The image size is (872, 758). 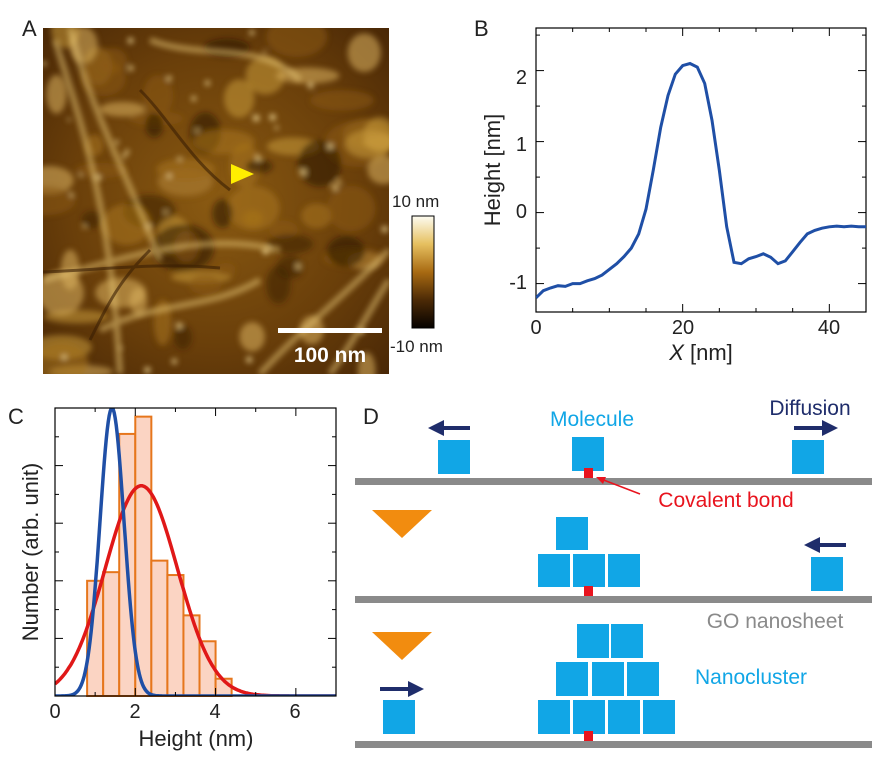 What do you see at coordinates (809, 408) in the screenshot?
I see `label-diffusion: Diffusion` at bounding box center [809, 408].